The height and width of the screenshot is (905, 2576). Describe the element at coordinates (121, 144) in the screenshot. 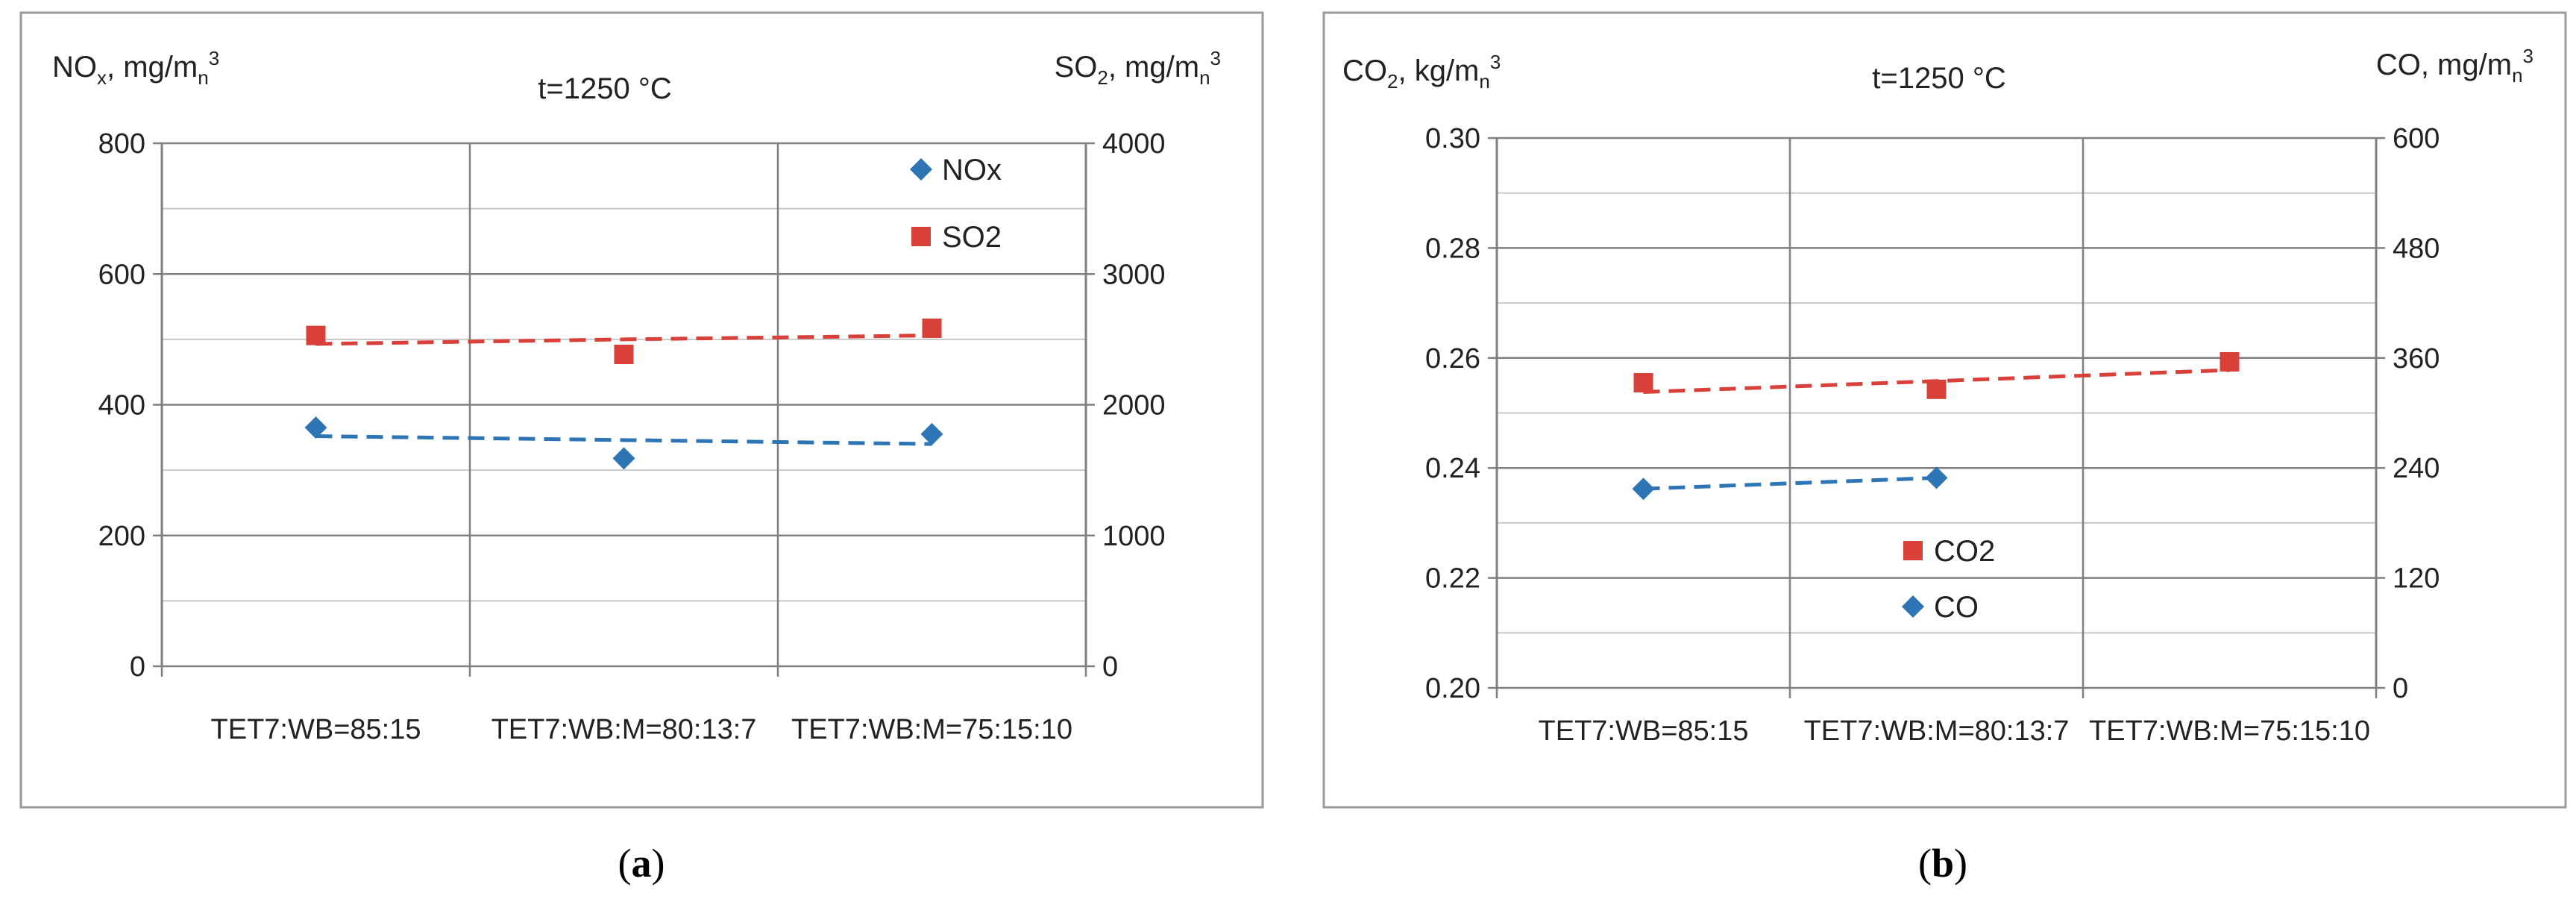

I see `panel-a-left-tick-label: 800` at that location.